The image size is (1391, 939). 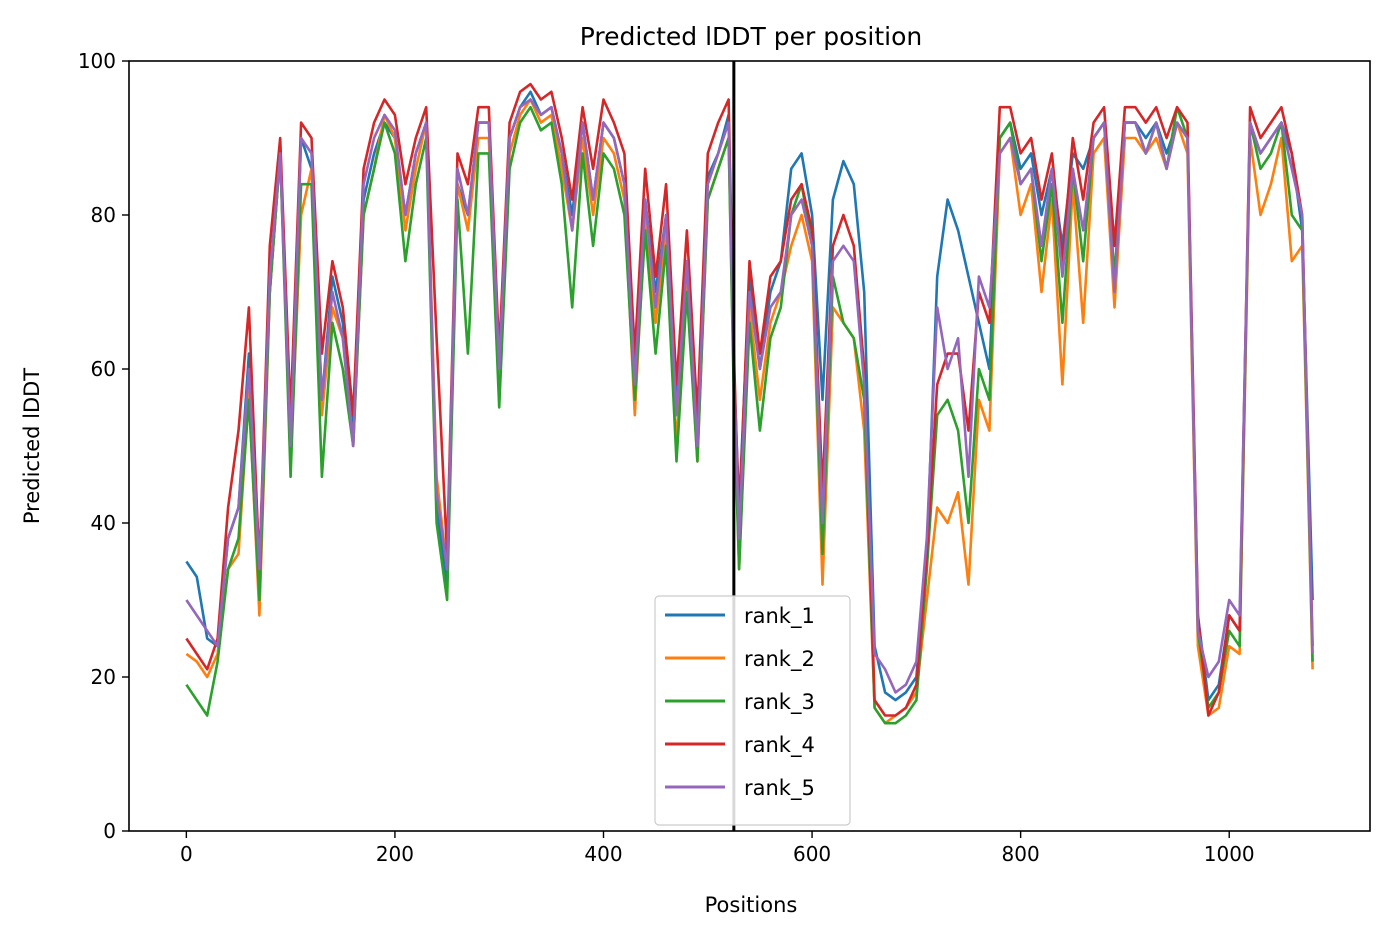 What do you see at coordinates (109, 831) in the screenshot?
I see `y-tick-label: 0` at bounding box center [109, 831].